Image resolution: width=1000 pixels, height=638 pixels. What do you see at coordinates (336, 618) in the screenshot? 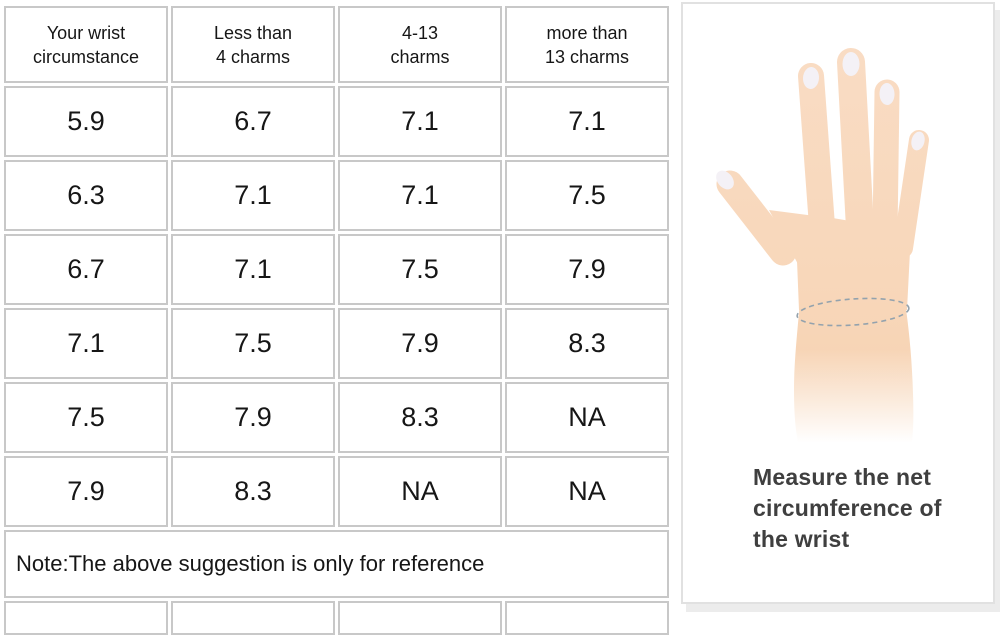
I see `clipped-partial-row` at bounding box center [336, 618].